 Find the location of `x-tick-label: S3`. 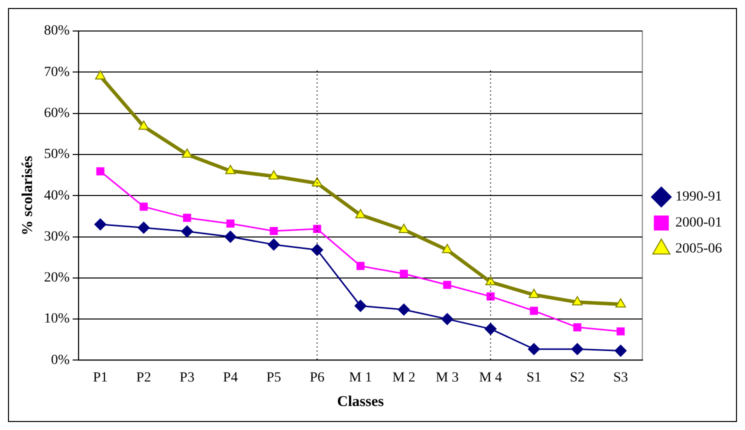

x-tick-label: S3 is located at coordinates (620, 378).